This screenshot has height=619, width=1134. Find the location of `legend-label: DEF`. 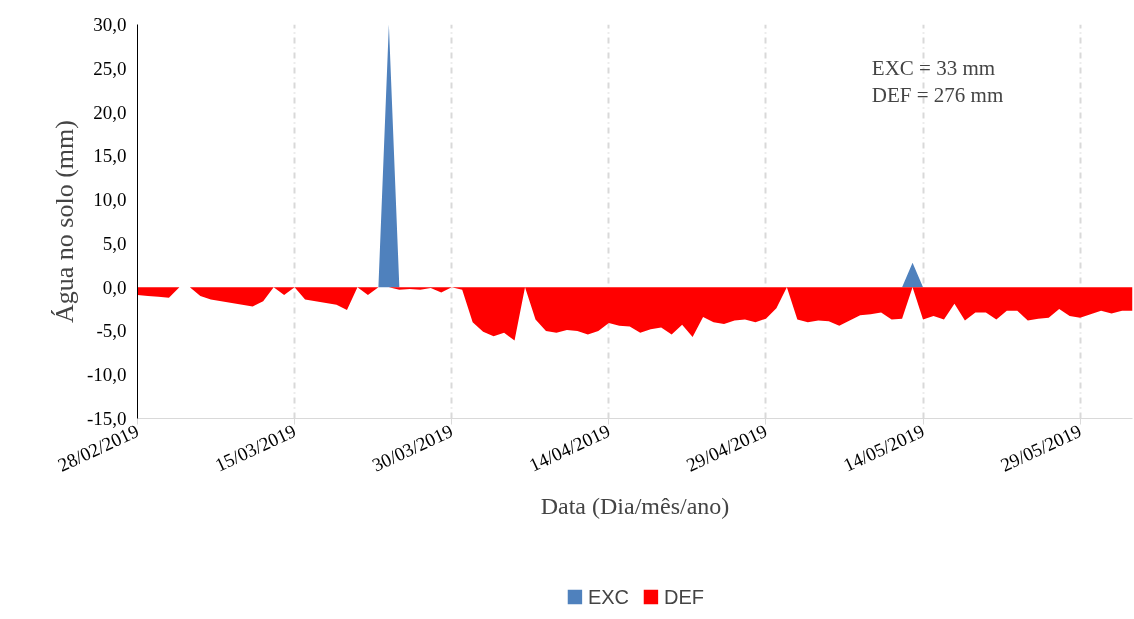

legend-label: DEF is located at coordinates (684, 596).